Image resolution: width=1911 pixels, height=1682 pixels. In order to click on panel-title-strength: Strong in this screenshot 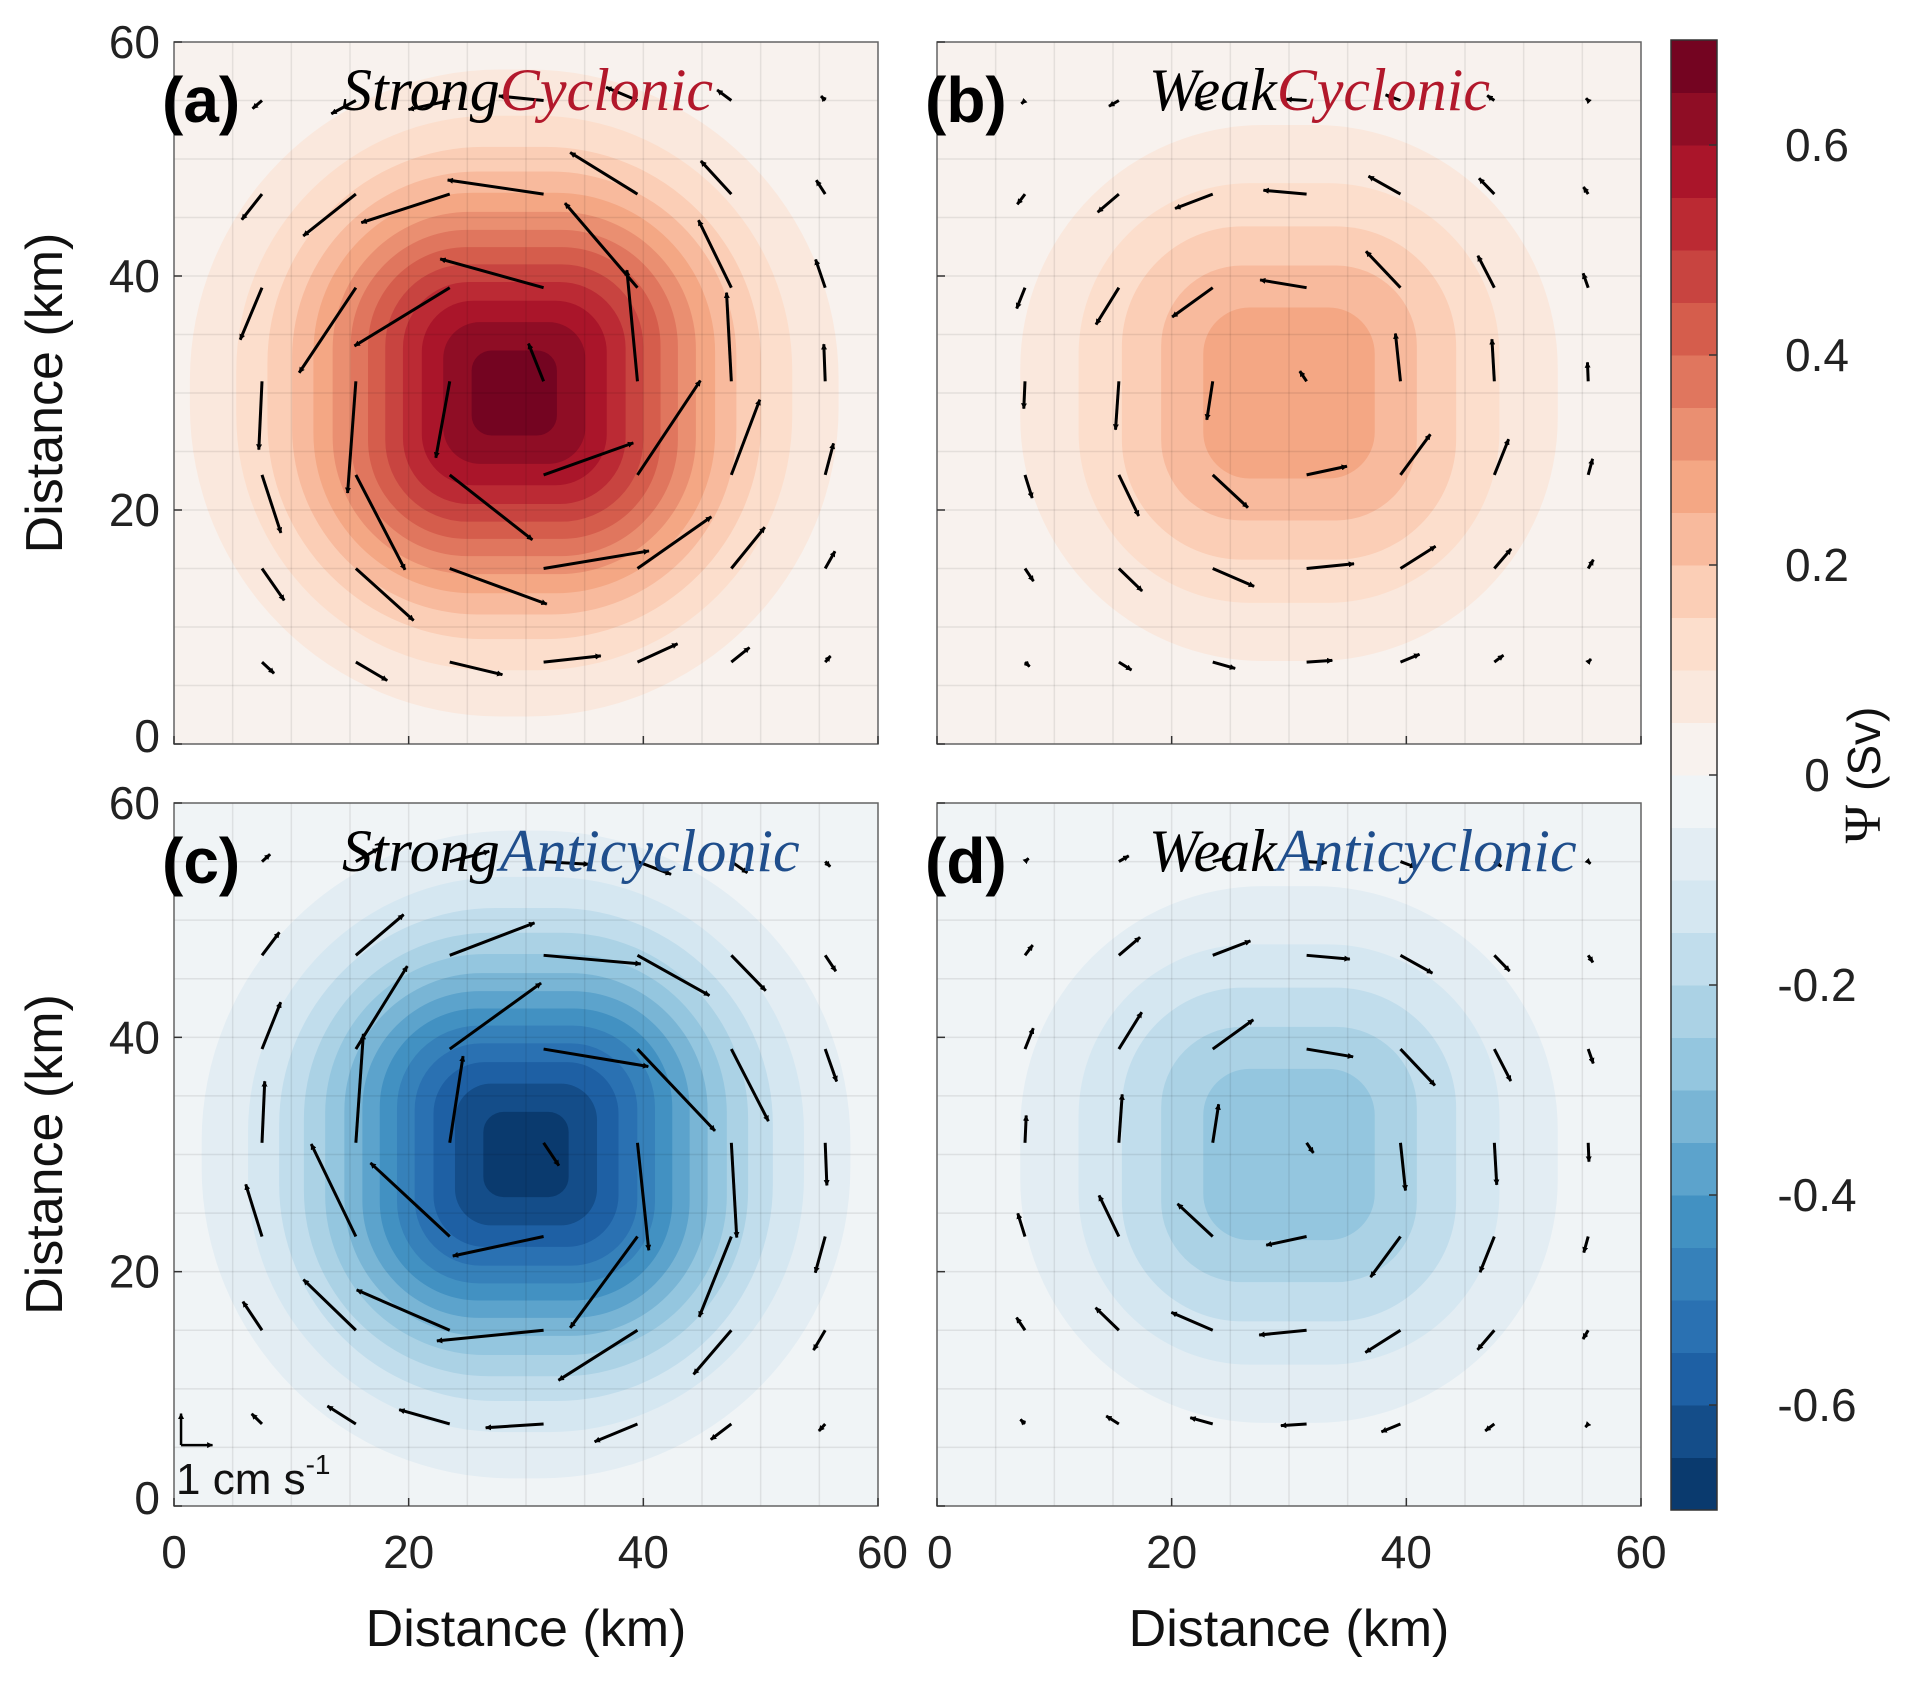, I will do `click(421, 90)`.